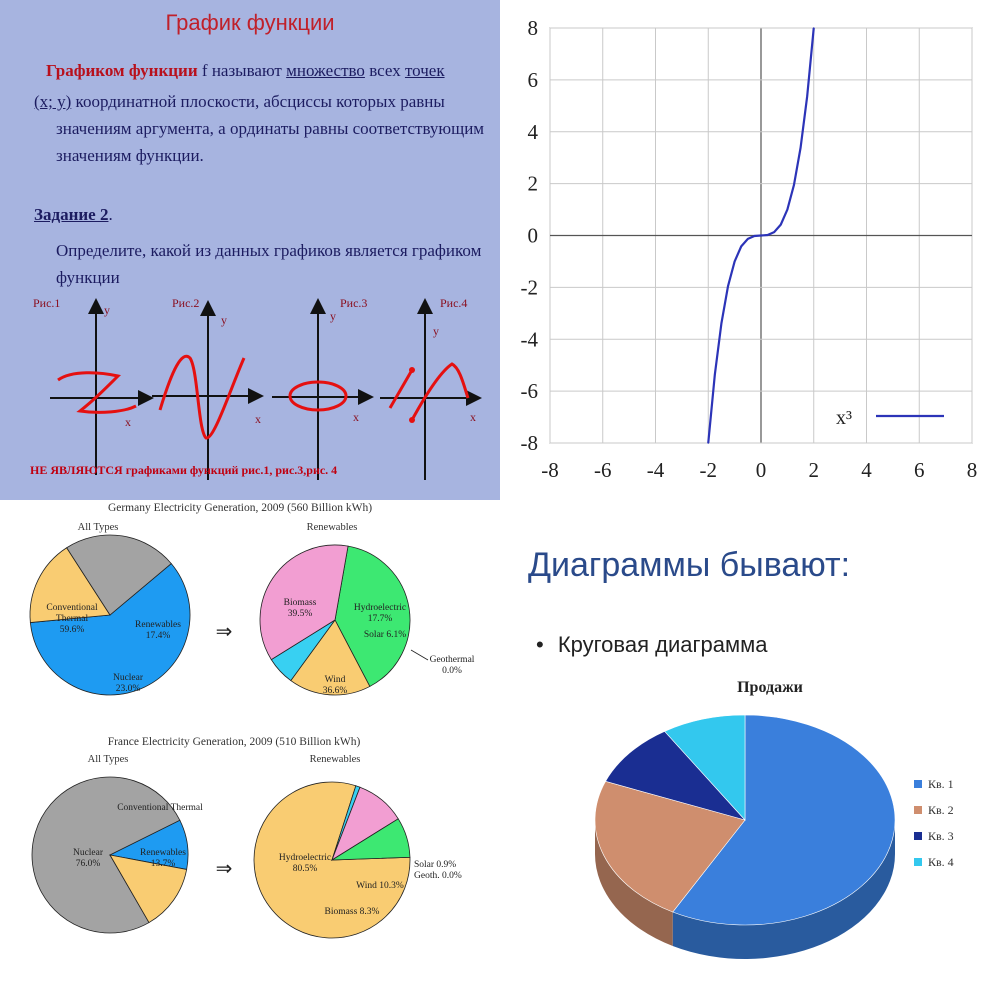 The width and height of the screenshot is (1000, 1000). What do you see at coordinates (533, 28) in the screenshot?
I see `y-tick-label: 8` at bounding box center [533, 28].